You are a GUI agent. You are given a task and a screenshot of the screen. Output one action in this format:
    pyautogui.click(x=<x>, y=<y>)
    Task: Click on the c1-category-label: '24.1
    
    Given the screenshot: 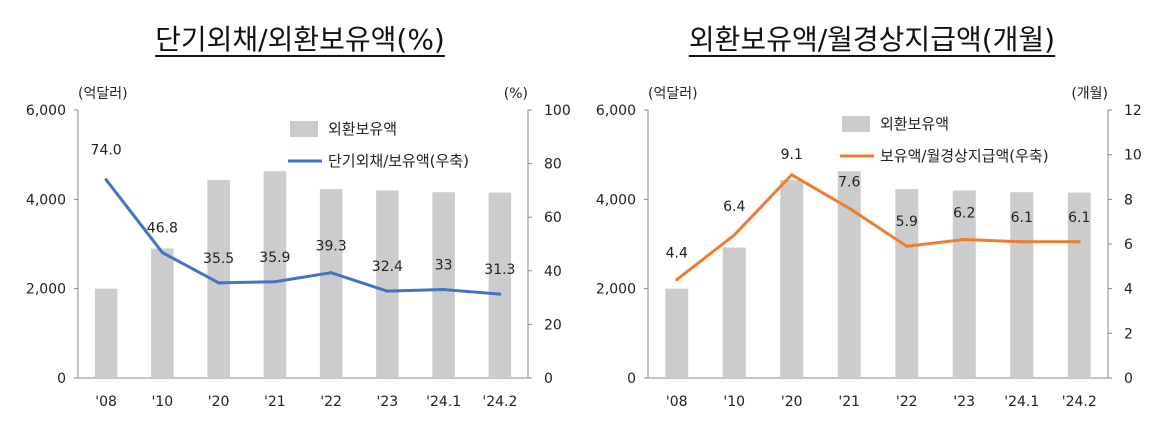 What is the action you would take?
    pyautogui.click(x=443, y=402)
    